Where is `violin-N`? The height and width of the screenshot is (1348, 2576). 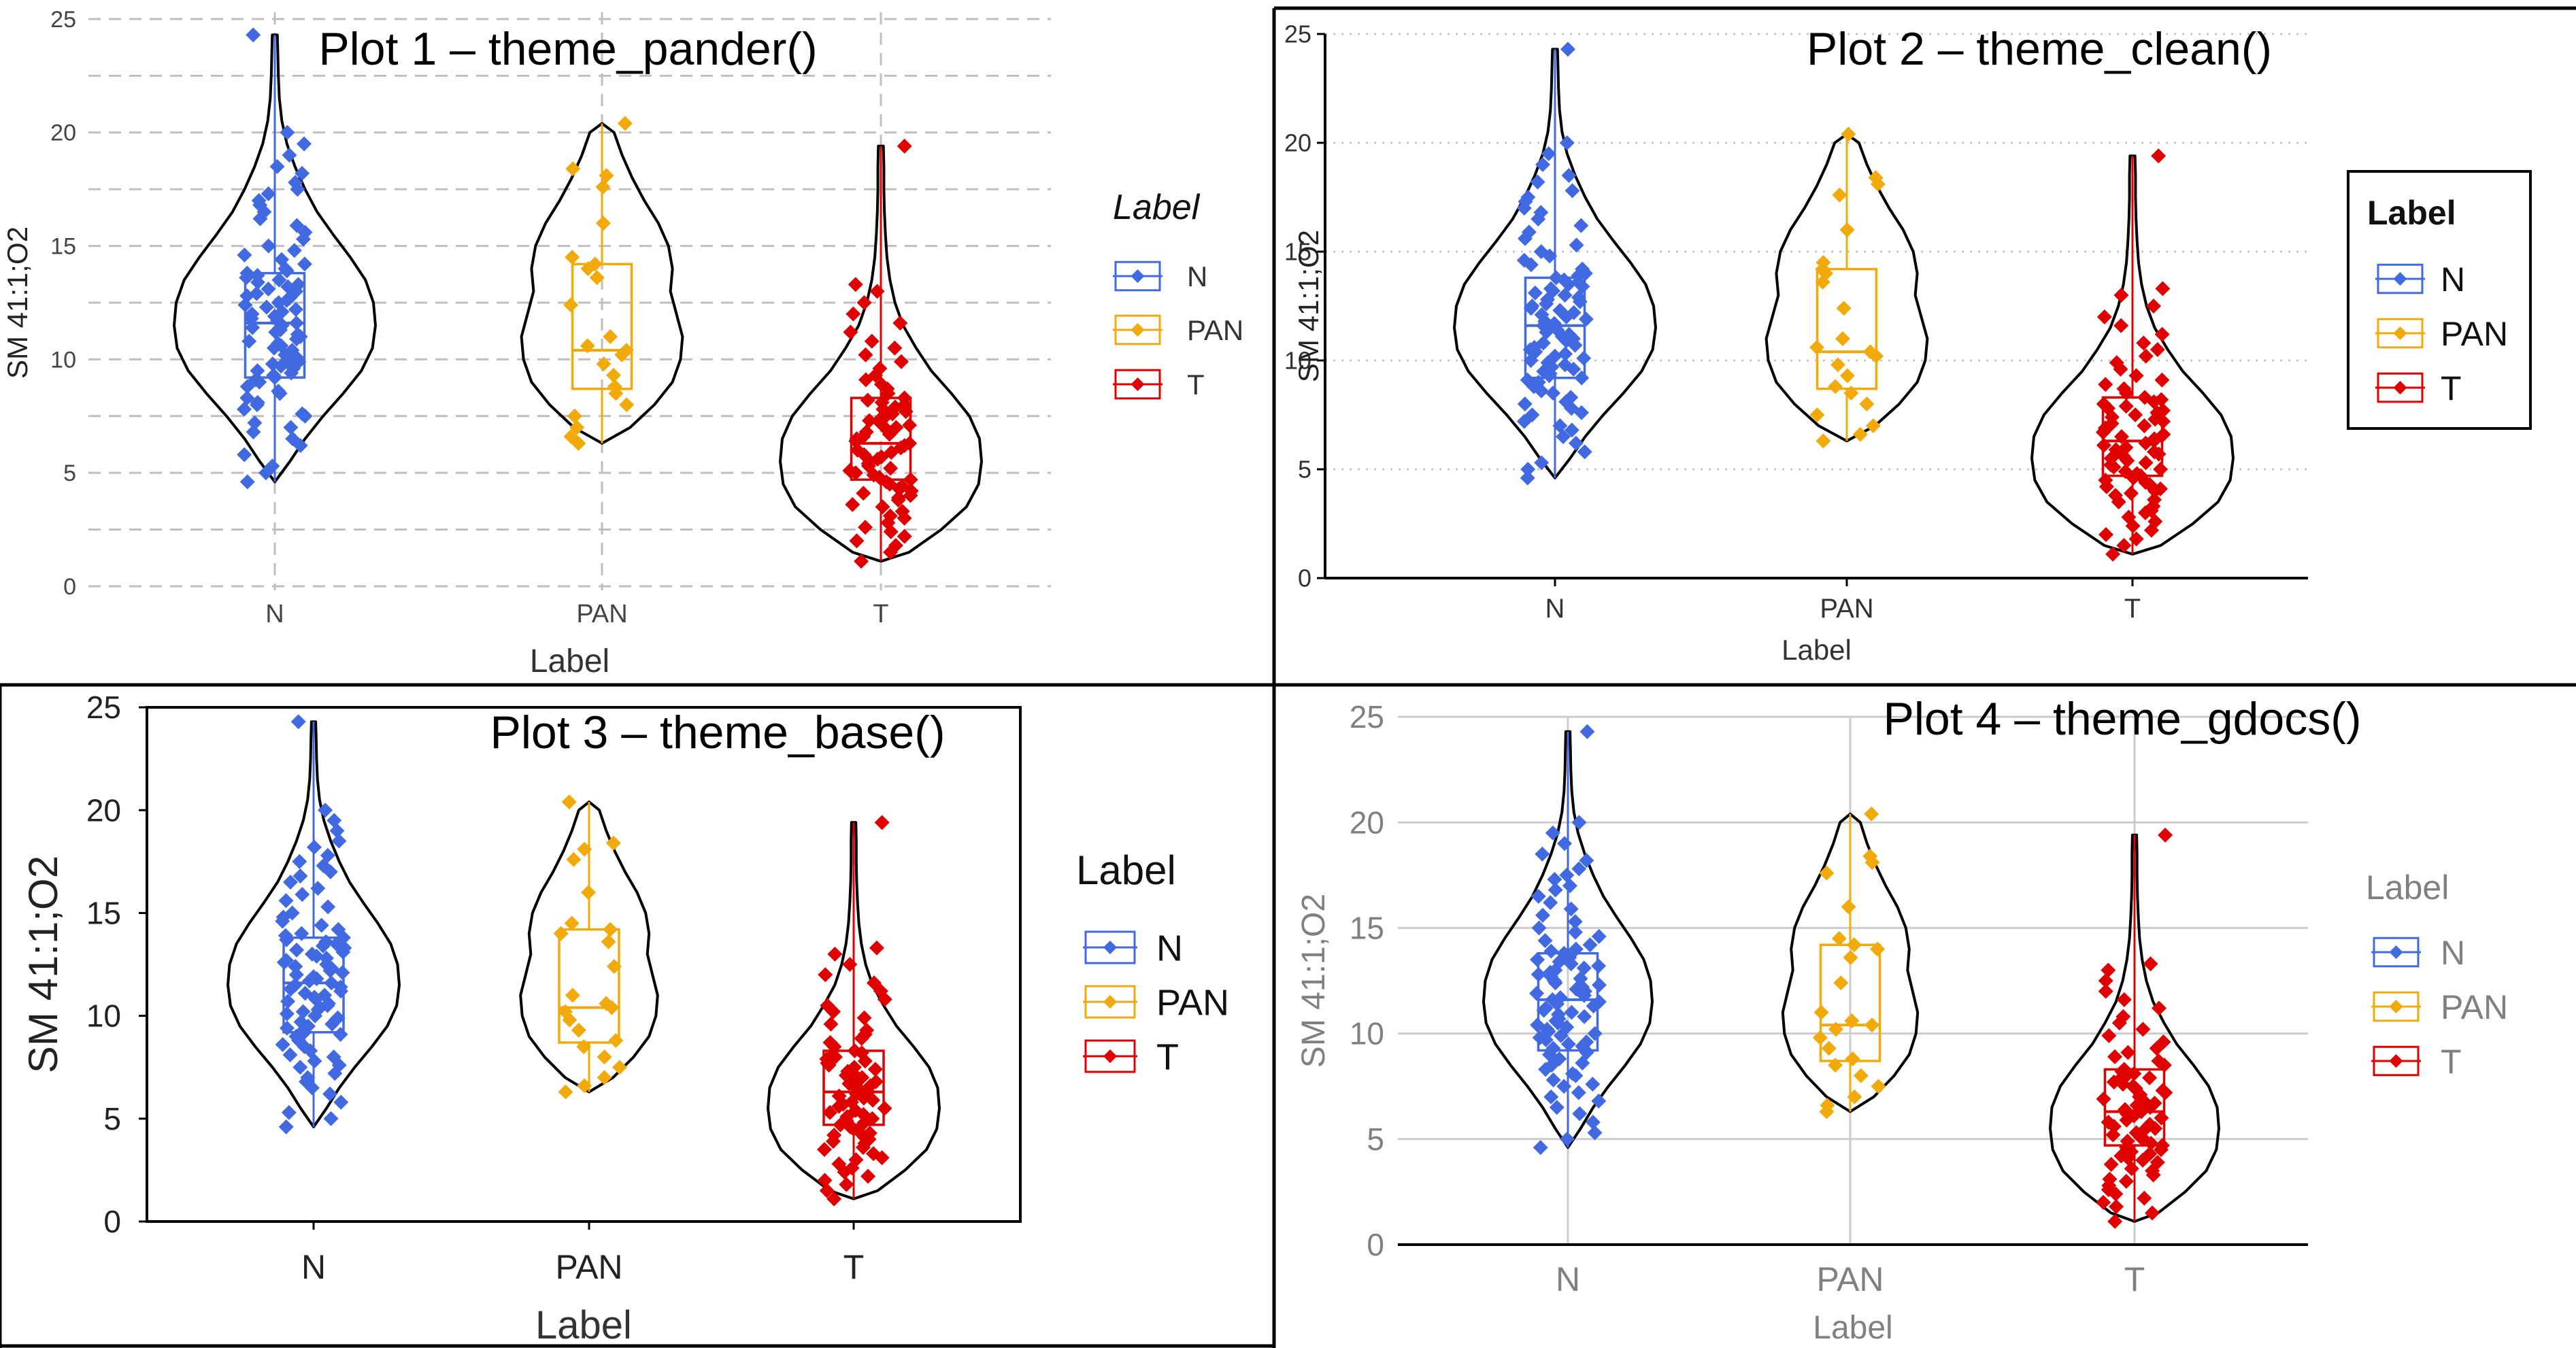
violin-N is located at coordinates (1568, 939).